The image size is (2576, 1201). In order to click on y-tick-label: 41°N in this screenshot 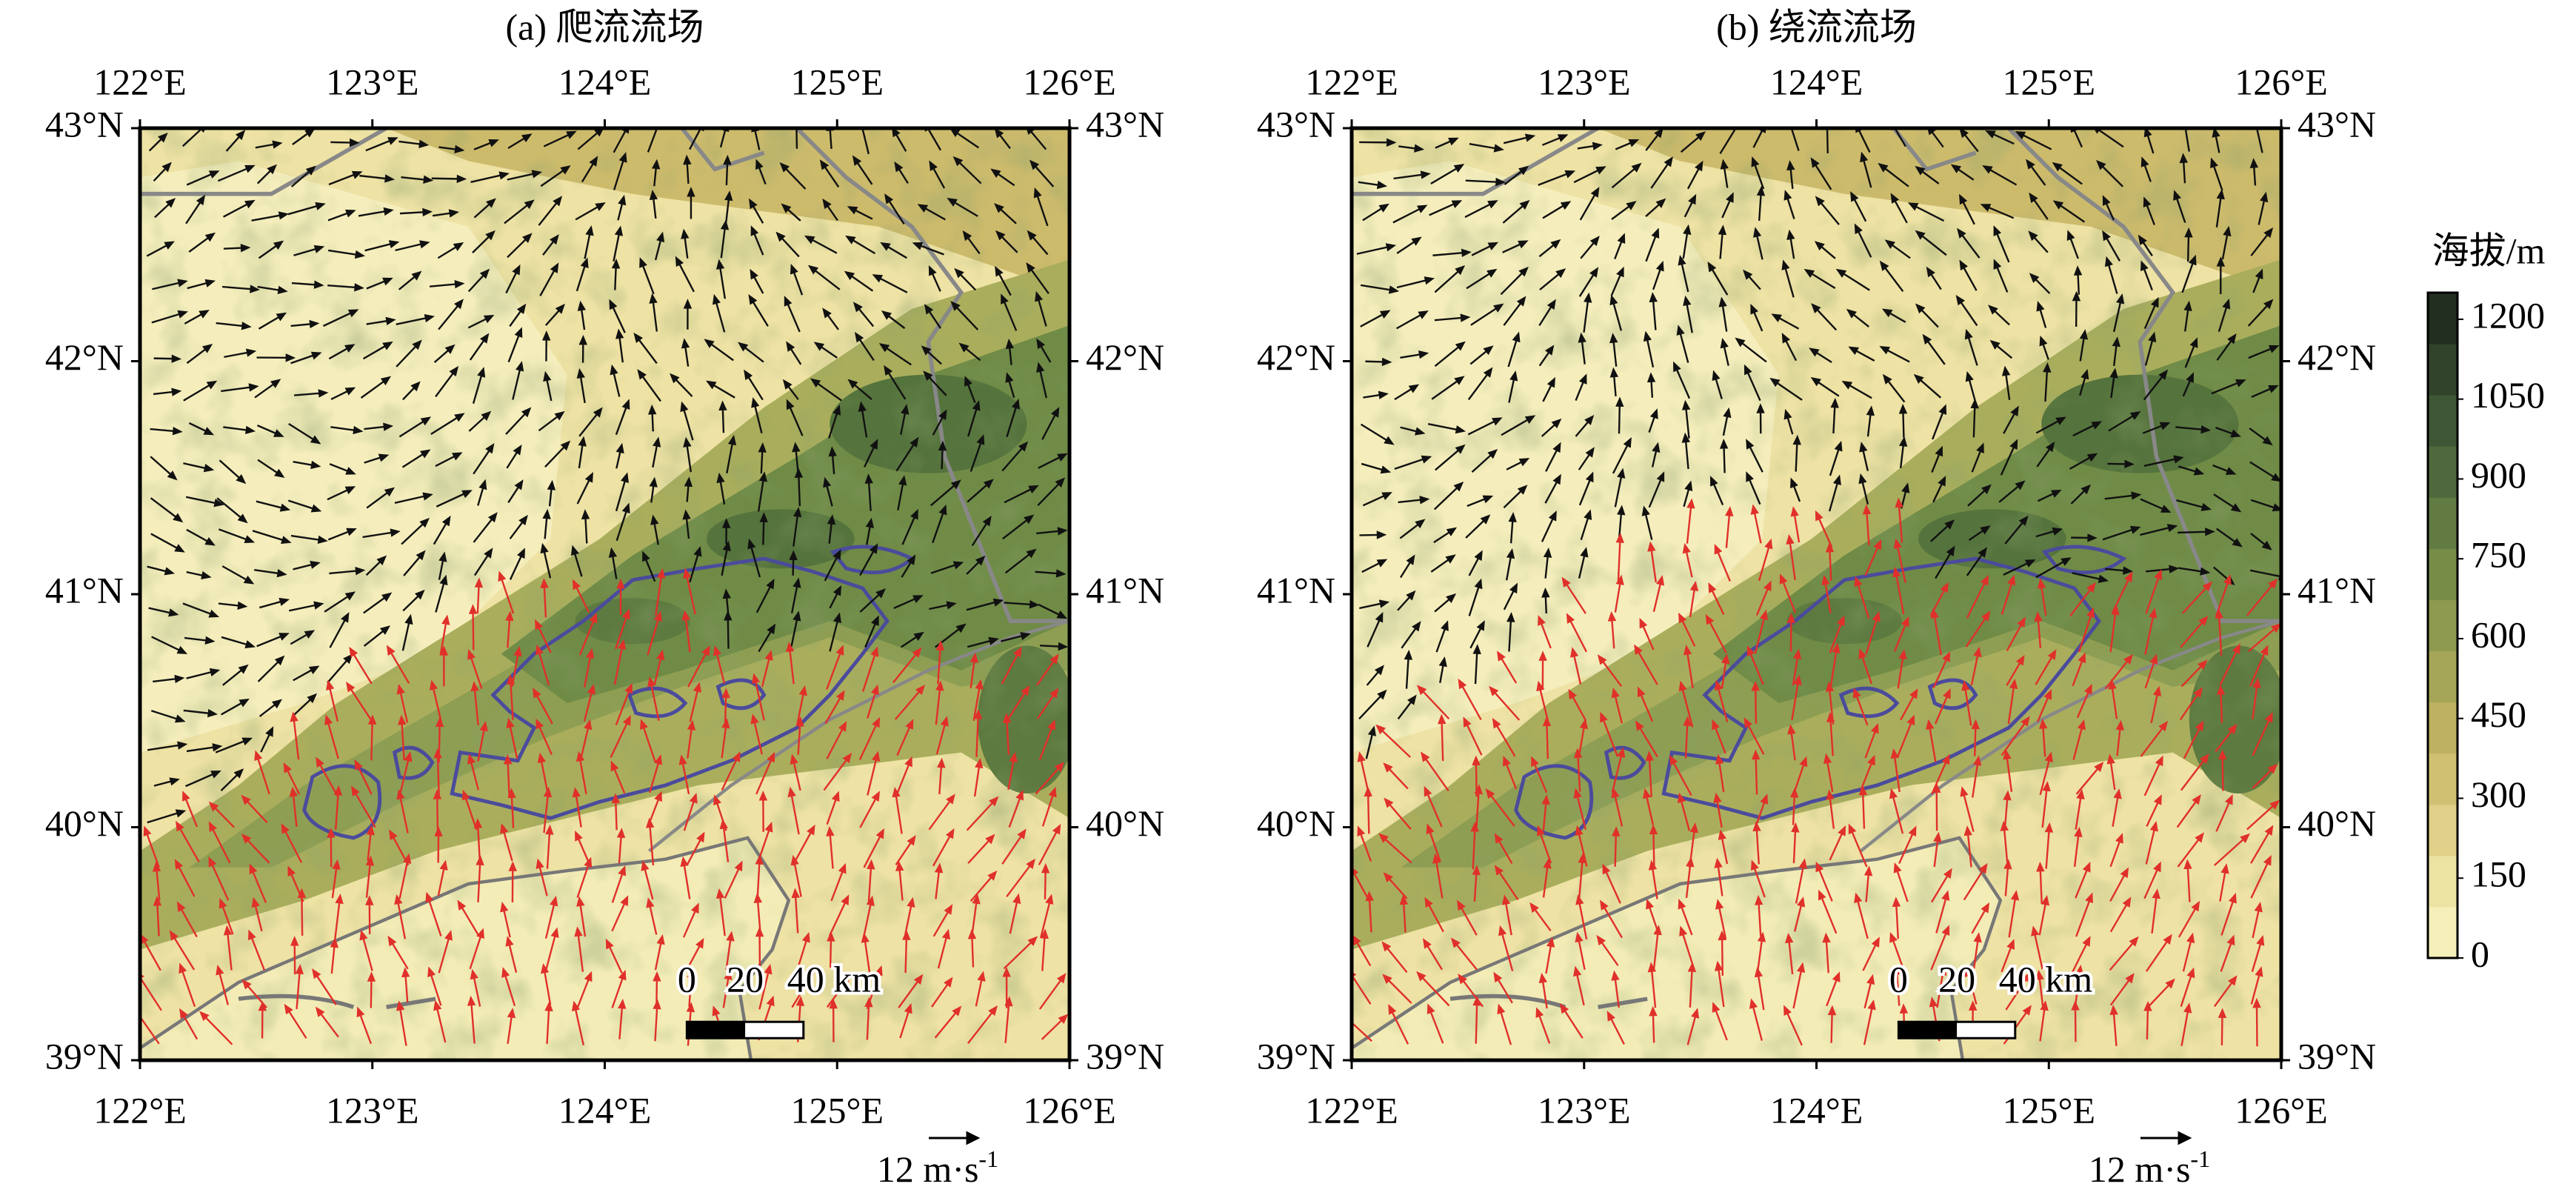, I will do `click(1125, 590)`.